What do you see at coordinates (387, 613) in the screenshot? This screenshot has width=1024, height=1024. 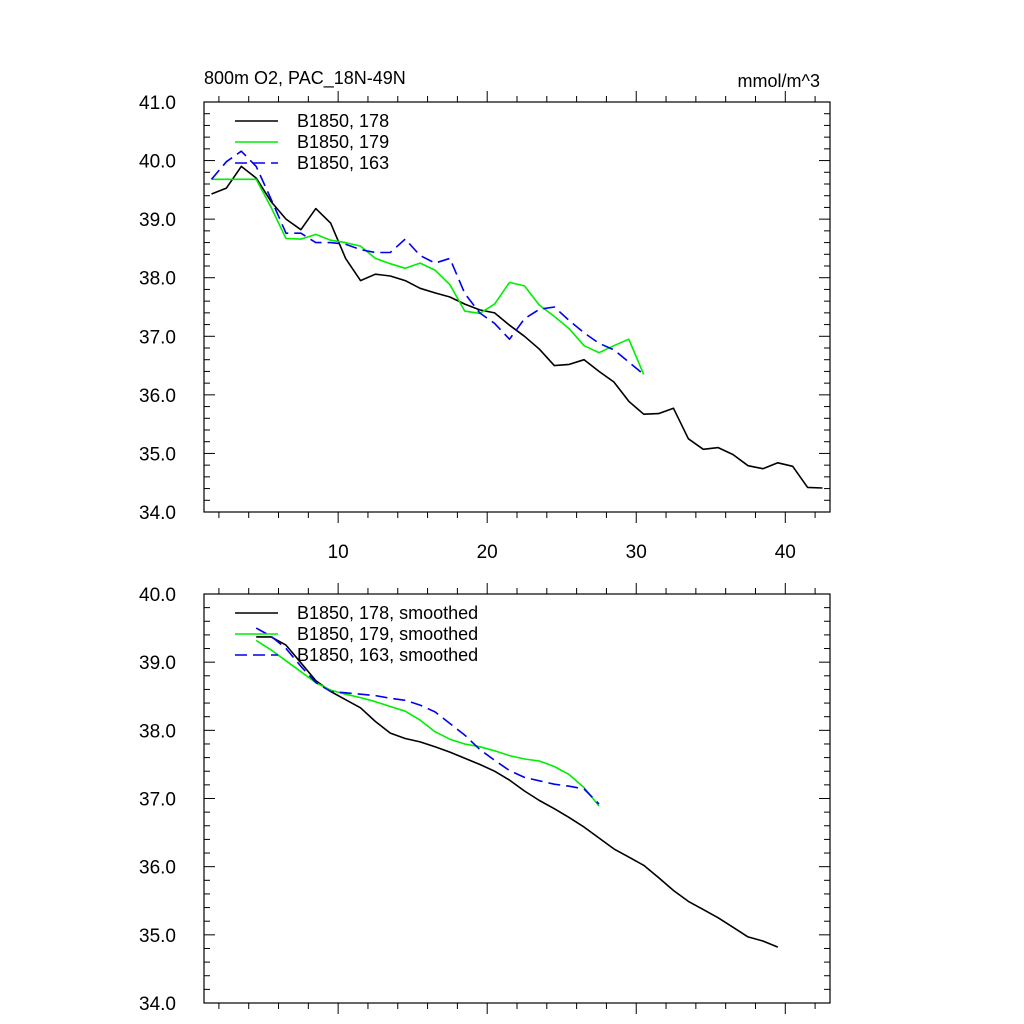 I see `legend-label: B1850, 178, smoothed` at bounding box center [387, 613].